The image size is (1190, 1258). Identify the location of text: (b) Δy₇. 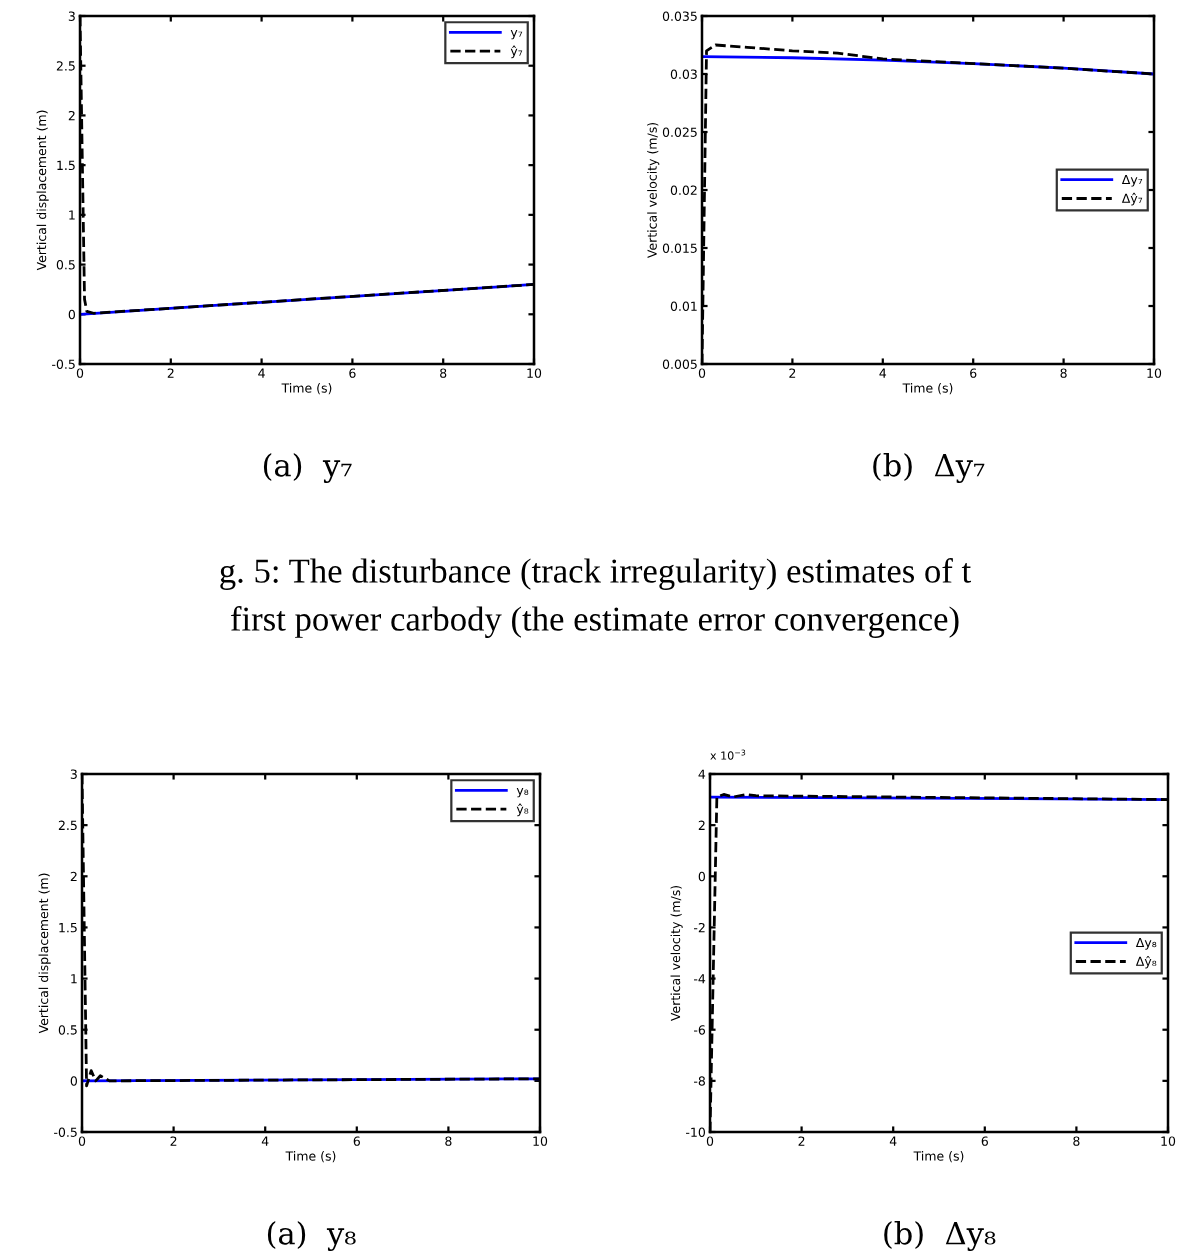
(929, 468).